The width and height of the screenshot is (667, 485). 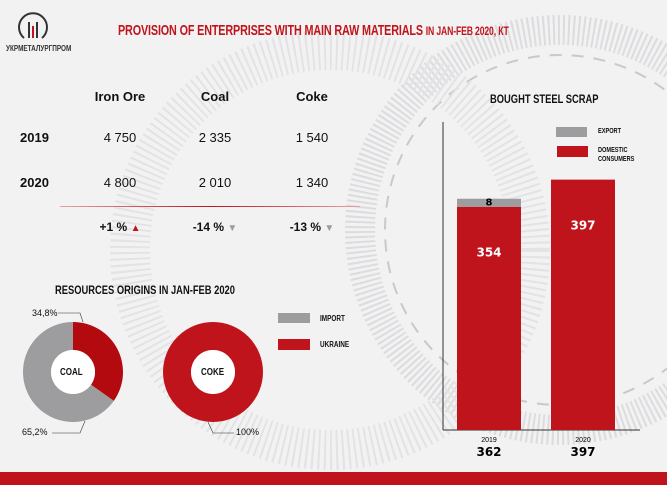 What do you see at coordinates (120, 137) in the screenshot?
I see `cell: 4 750` at bounding box center [120, 137].